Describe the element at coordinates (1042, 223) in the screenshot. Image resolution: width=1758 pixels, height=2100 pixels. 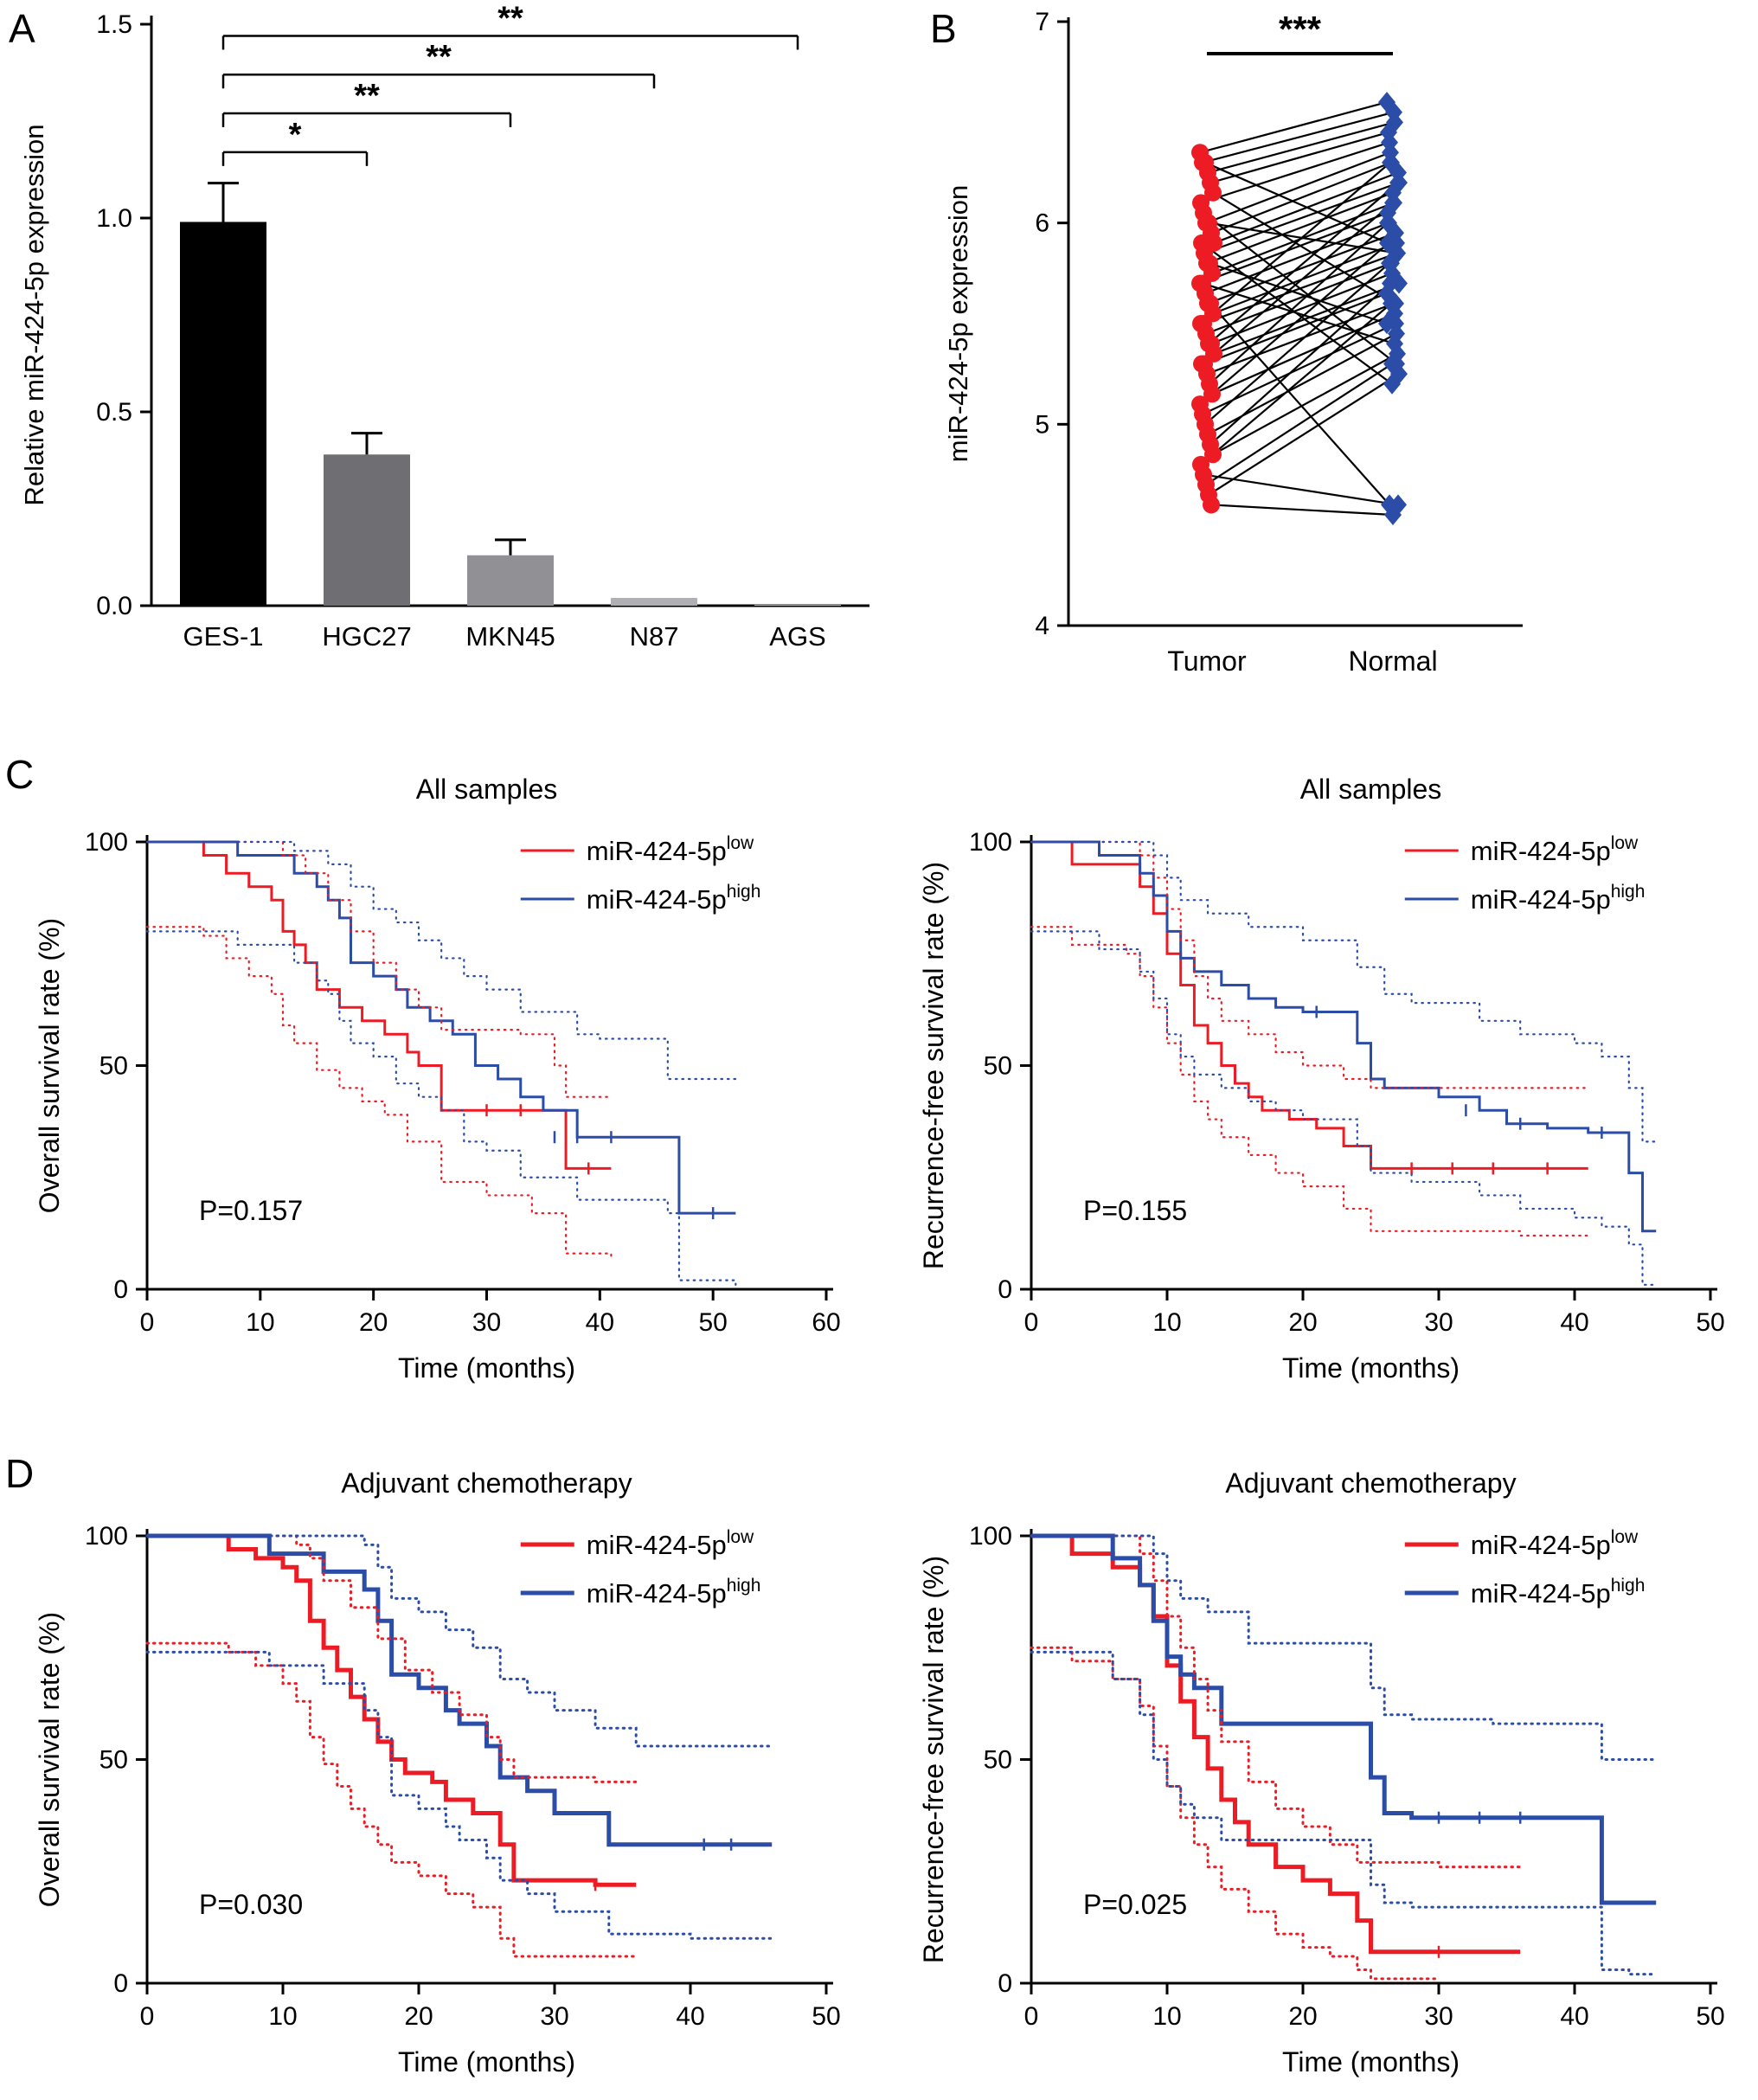
I see `y-tick-label: 6` at that location.